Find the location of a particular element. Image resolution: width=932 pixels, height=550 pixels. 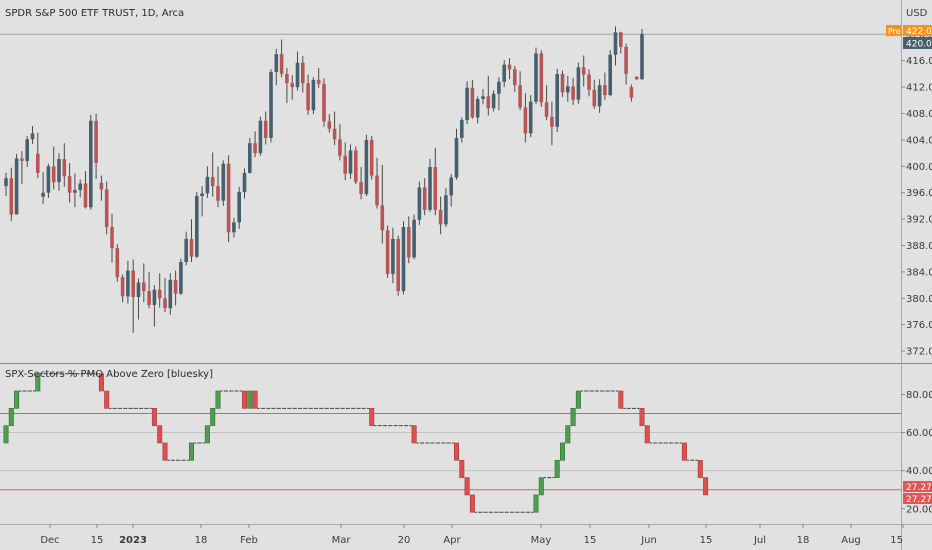

price-tick-label-1: 376.00 is located at coordinates (919, 325).